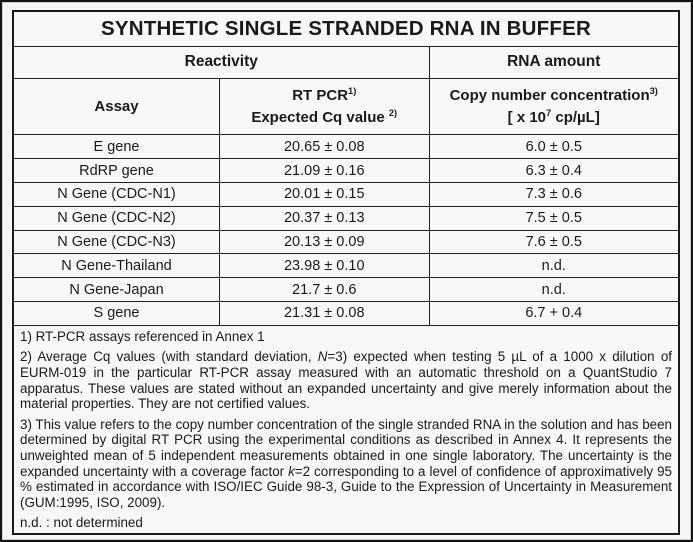 Image resolution: width=693 pixels, height=542 pixels. What do you see at coordinates (117, 218) in the screenshot?
I see `assay-cell: N Gene (CDC-N2)` at bounding box center [117, 218].